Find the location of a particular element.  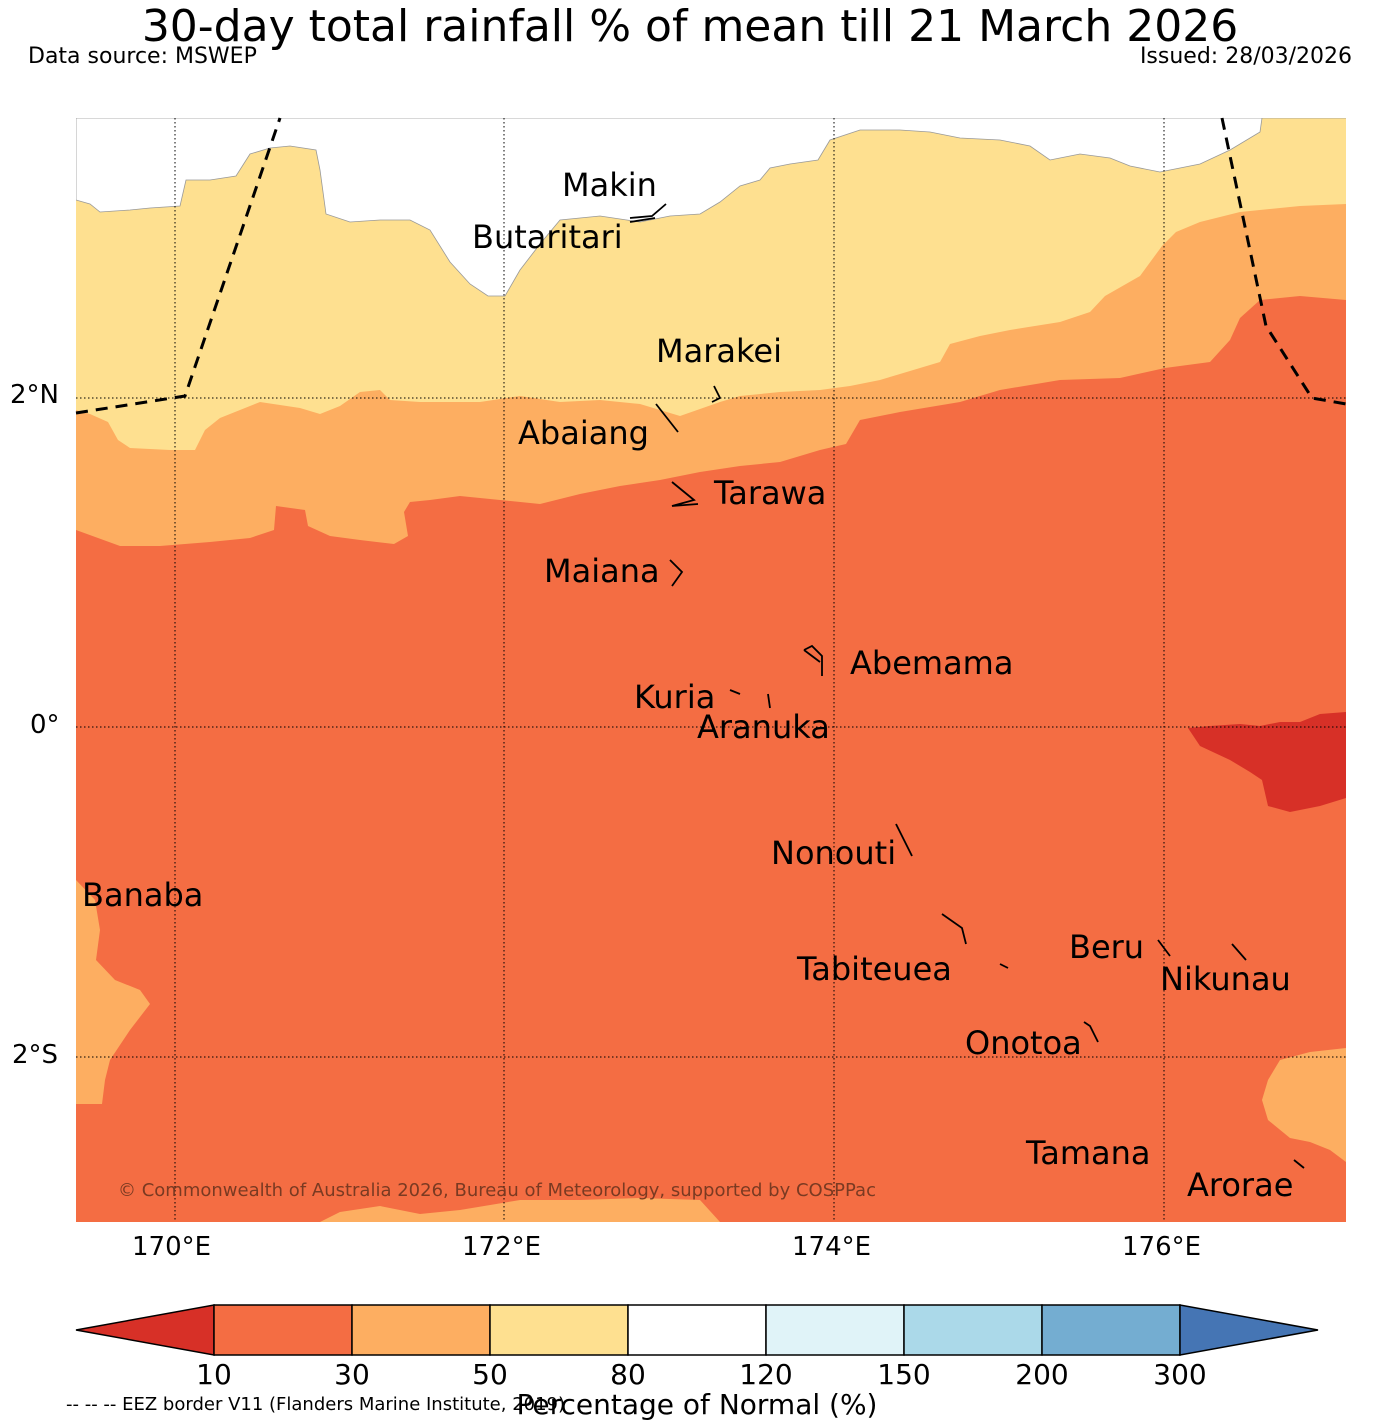

colorbar-tick: 30 is located at coordinates (352, 1374).